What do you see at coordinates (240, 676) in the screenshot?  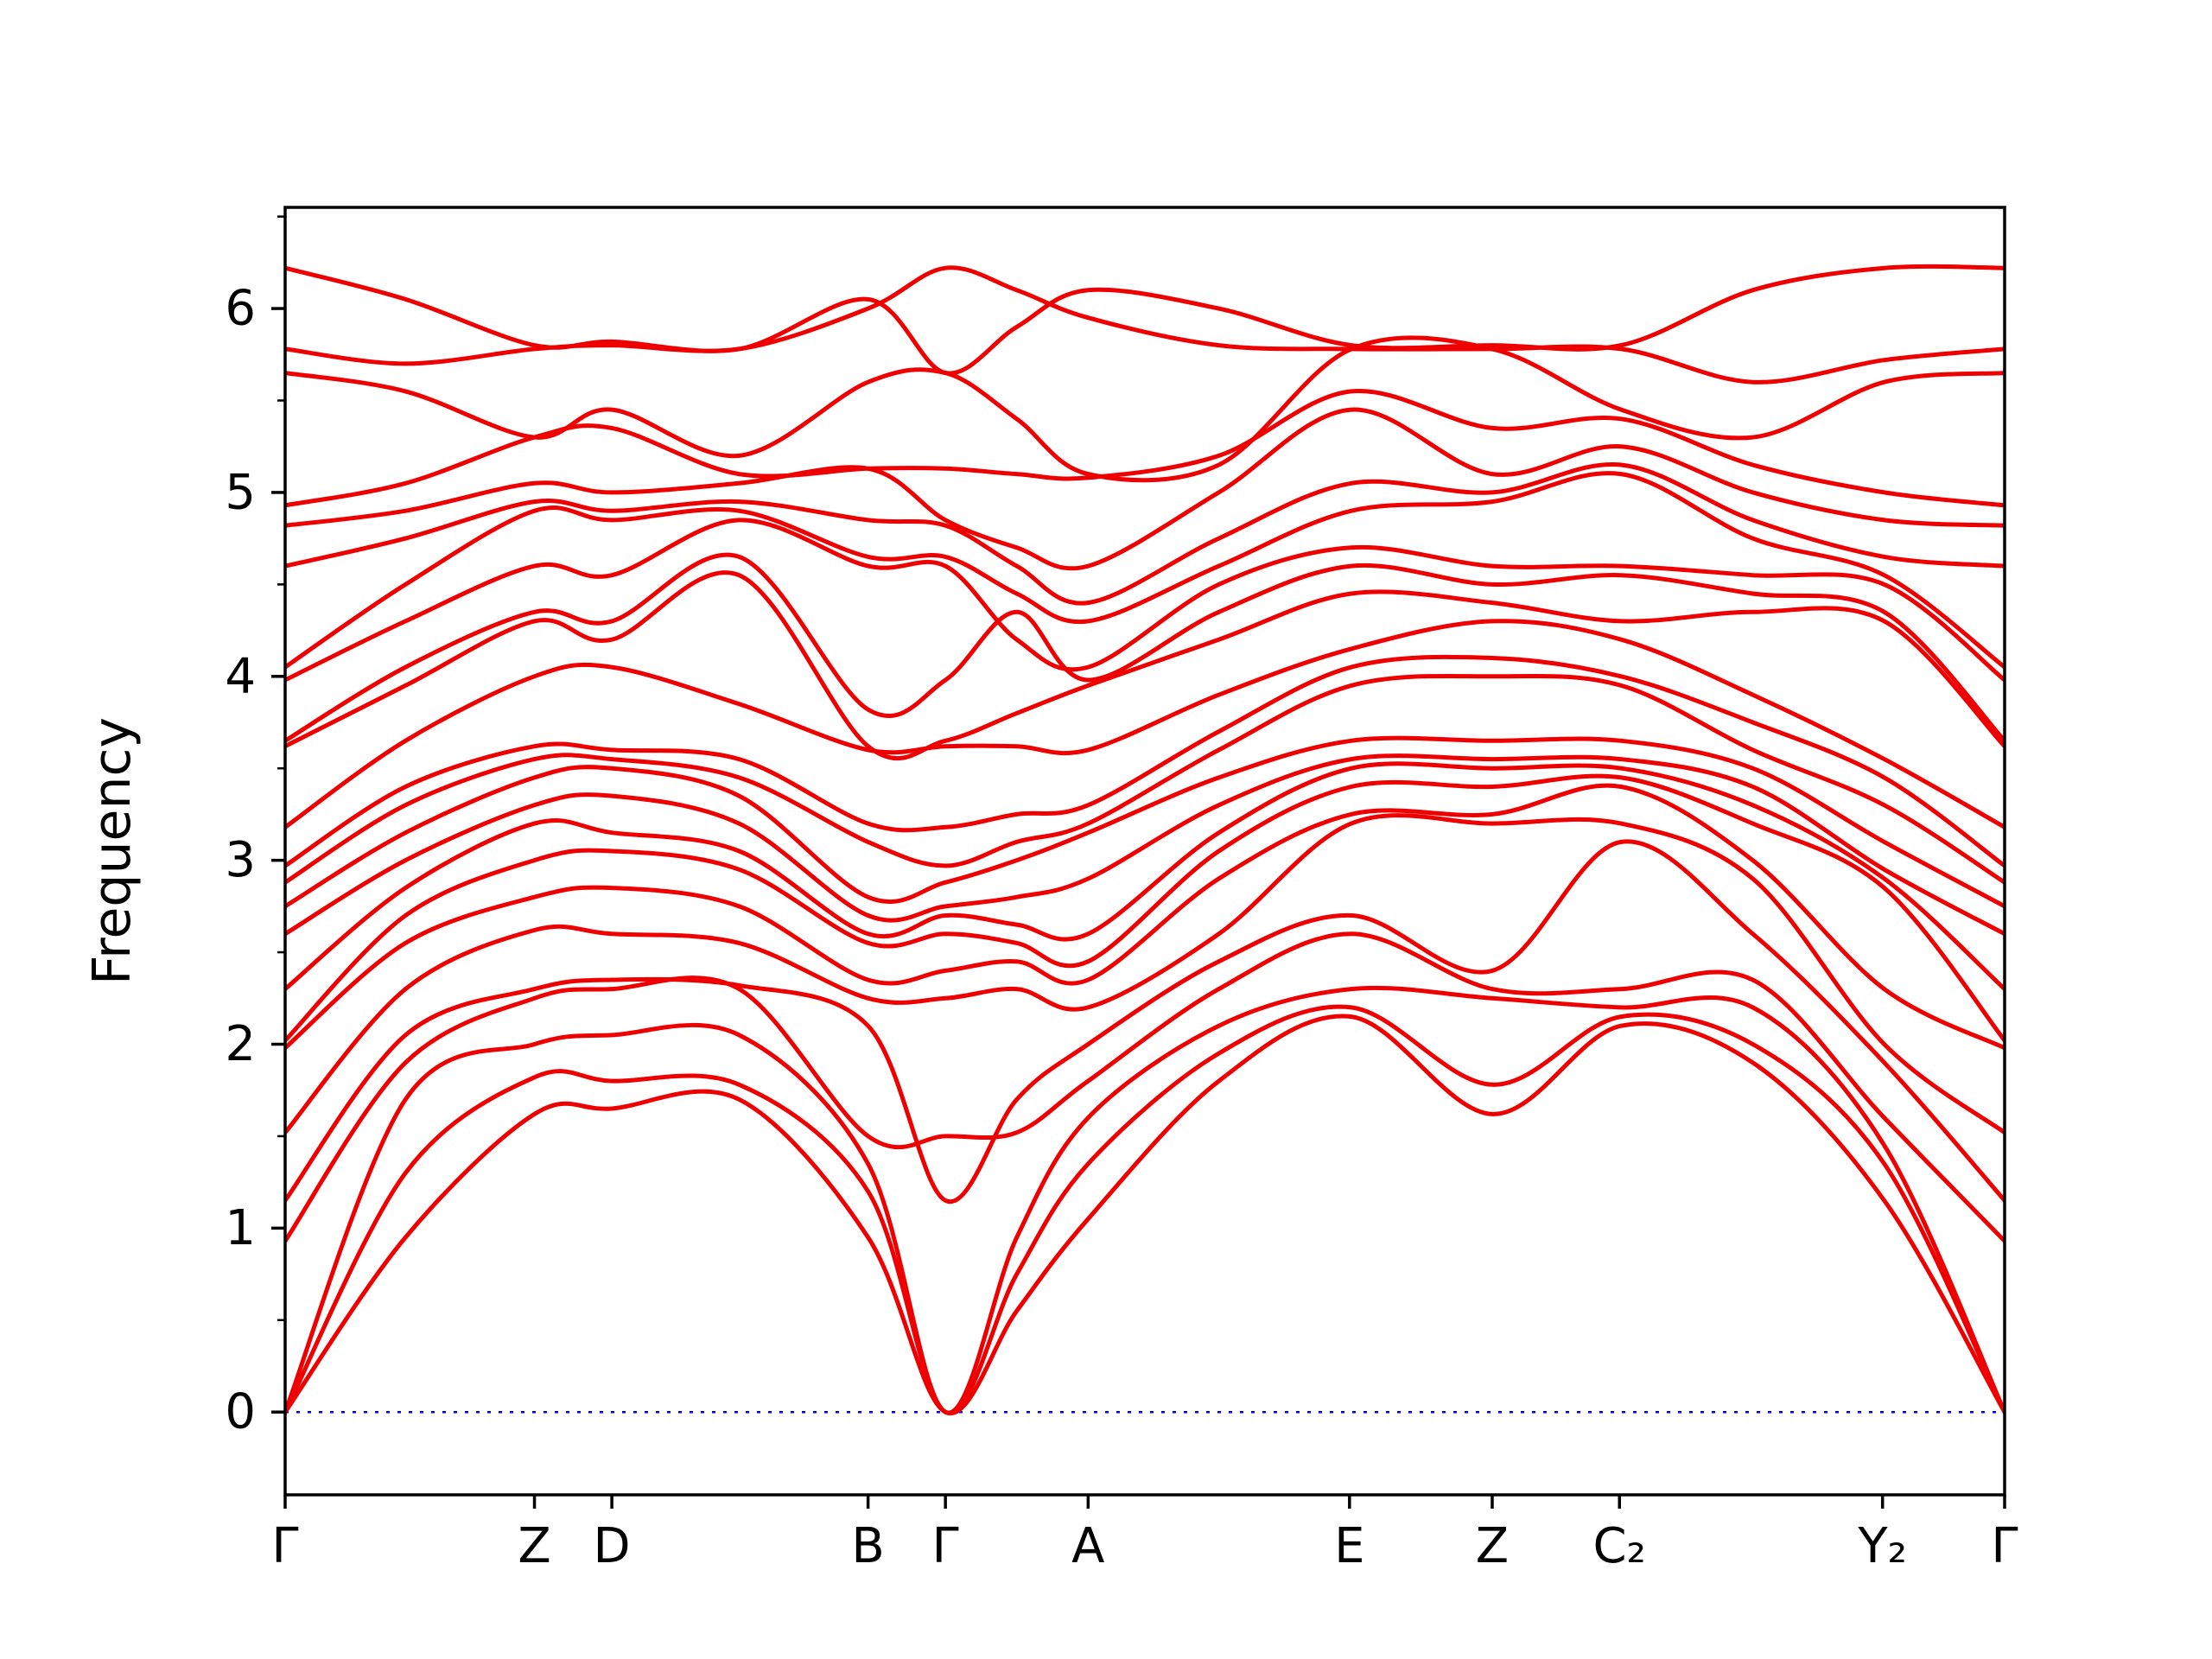 I see `y-tick-label: 4` at bounding box center [240, 676].